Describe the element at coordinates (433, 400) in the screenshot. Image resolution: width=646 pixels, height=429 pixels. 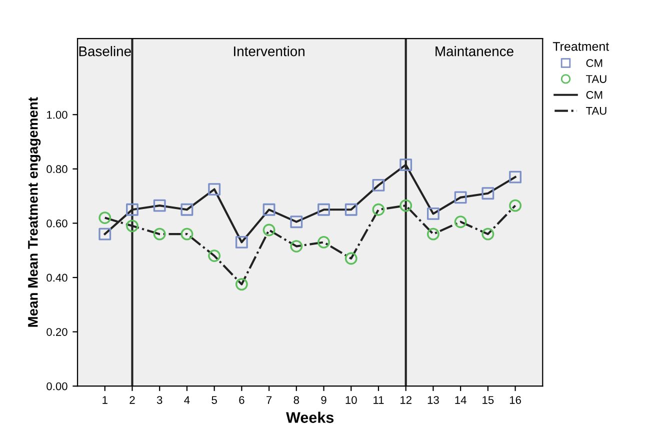
I see `x-tick-label: 13` at that location.